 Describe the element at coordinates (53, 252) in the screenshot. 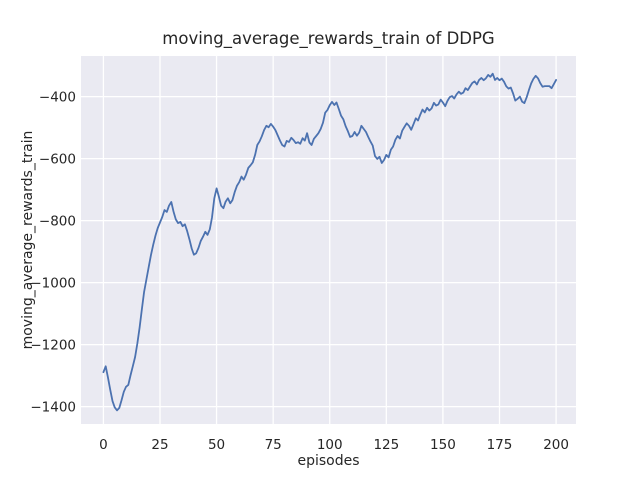

I see `y-tick-labels: −400 −600 −800 −1000 −1200 −1400` at that location.